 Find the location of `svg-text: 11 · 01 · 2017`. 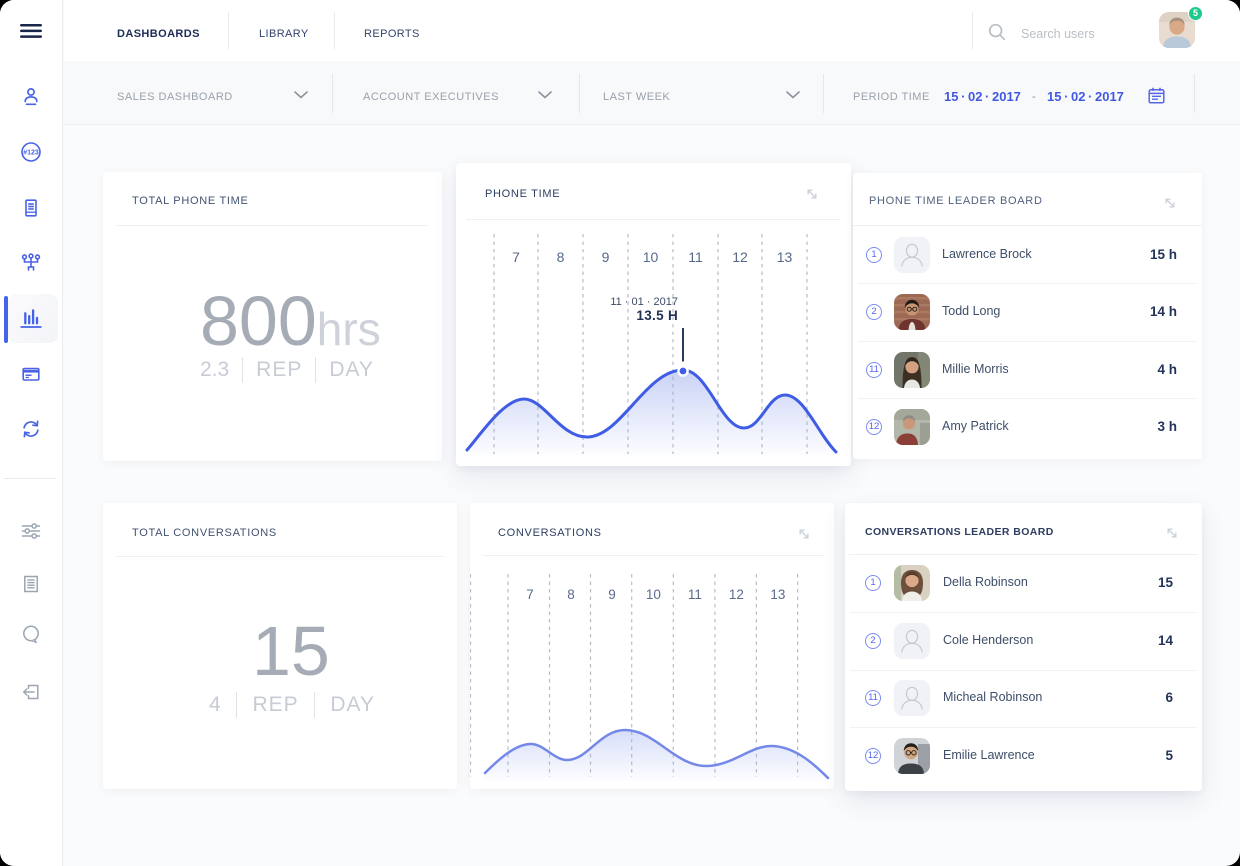

svg-text: 11 · 01 · 2017 is located at coordinates (644, 302).